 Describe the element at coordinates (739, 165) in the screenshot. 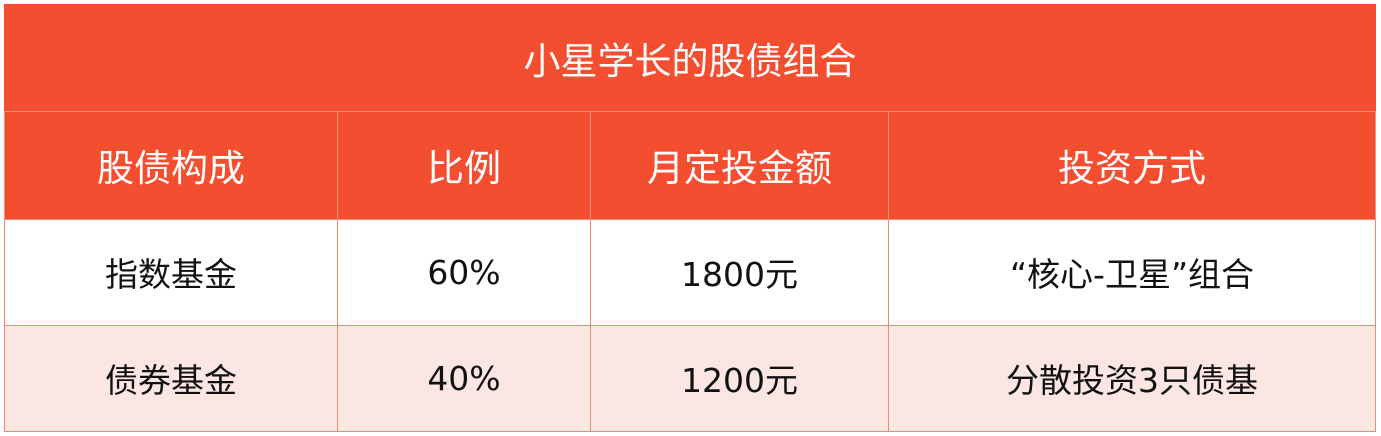

I see `column-header-monthly-amount: 月定投金额` at that location.